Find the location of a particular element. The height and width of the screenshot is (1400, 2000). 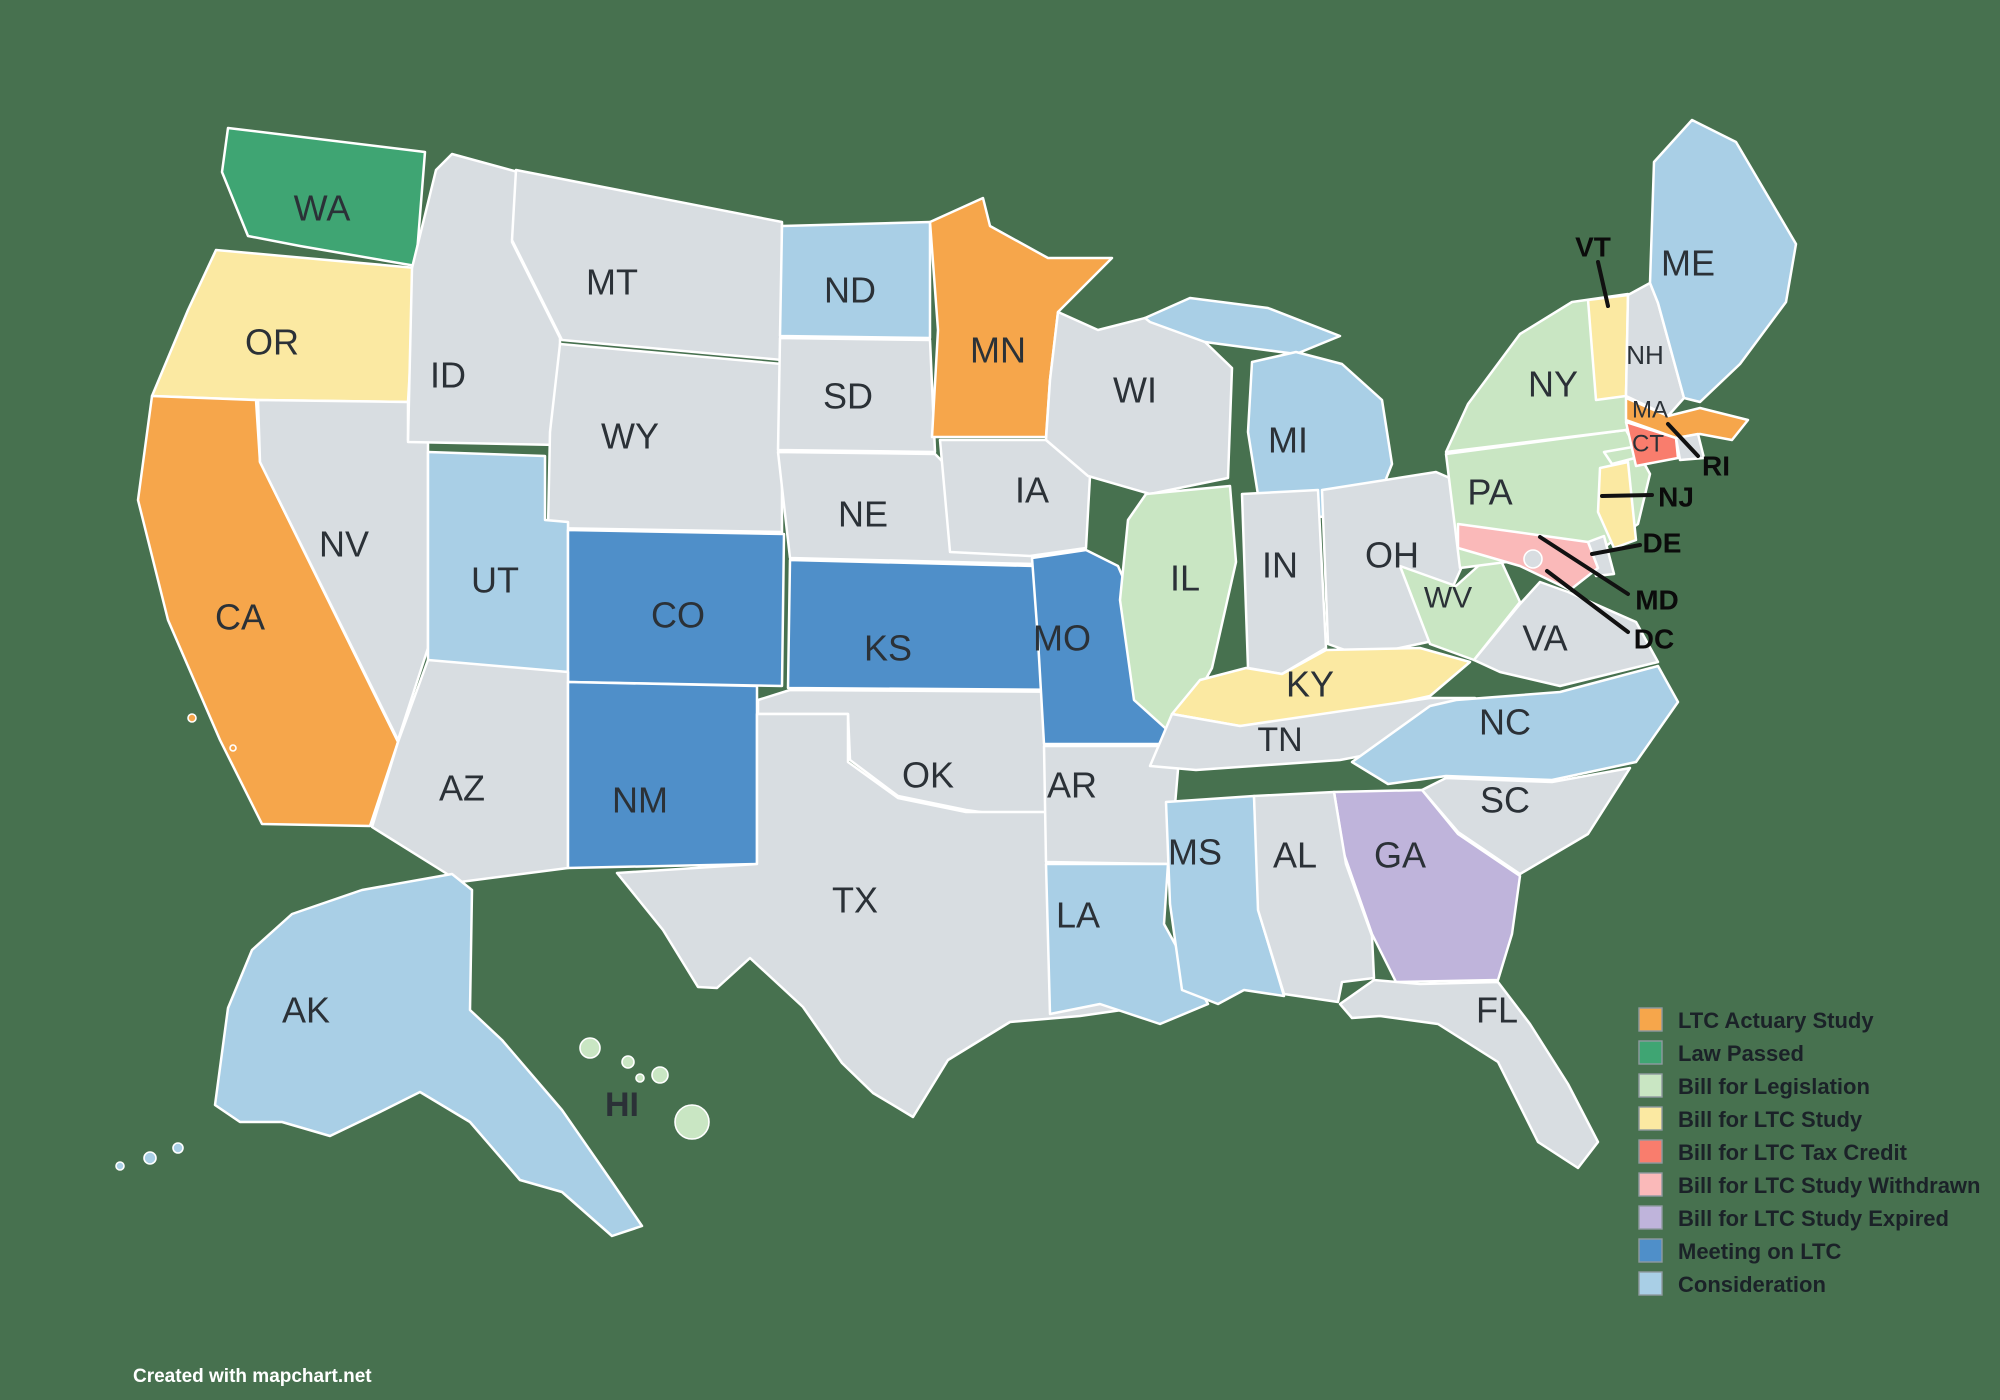

state-ct is located at coordinates (1652, 444).